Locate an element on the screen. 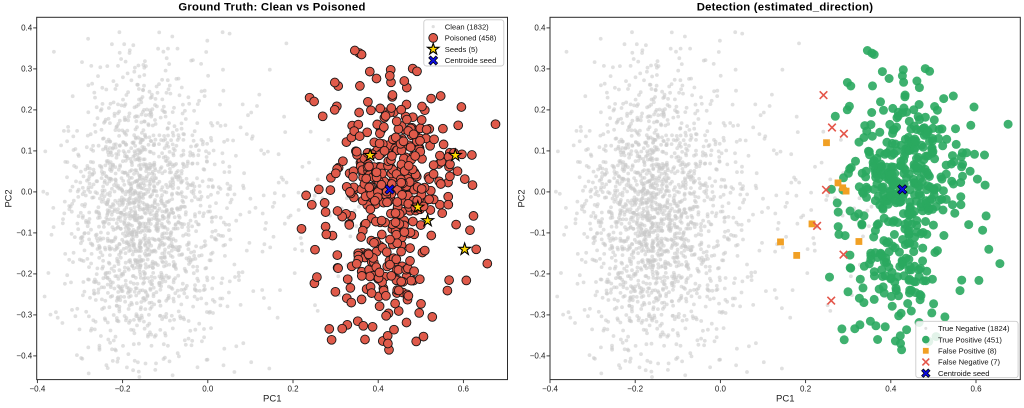 The width and height of the screenshot is (1024, 408). svg-text:Ground Truth: Clean vs Poisone: Ground Truth: Clean vs Poisoned is located at coordinates (271, 7).